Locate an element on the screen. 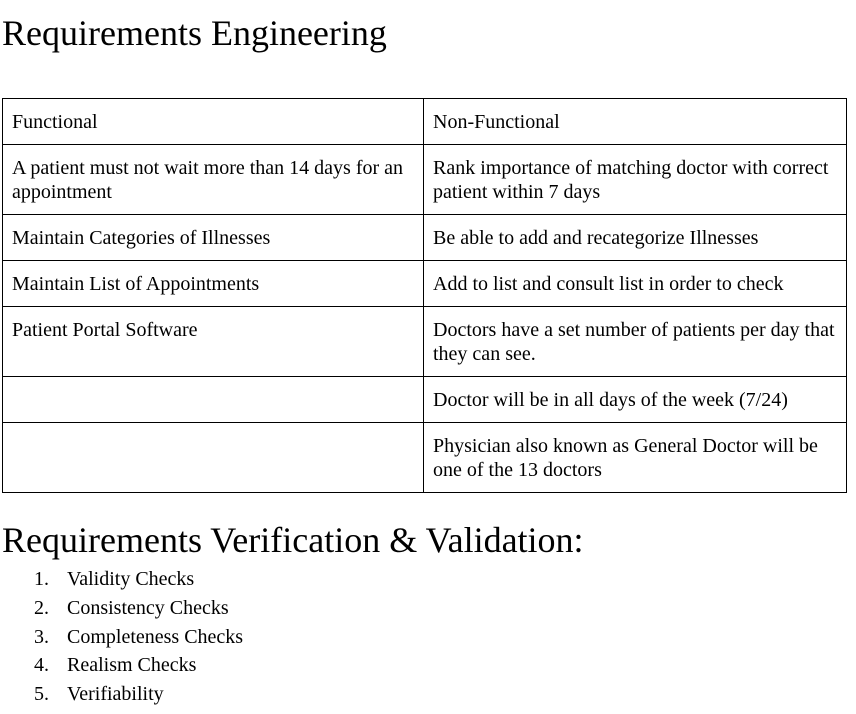  list-item-text: Consistency Checks is located at coordinates (148, 607).